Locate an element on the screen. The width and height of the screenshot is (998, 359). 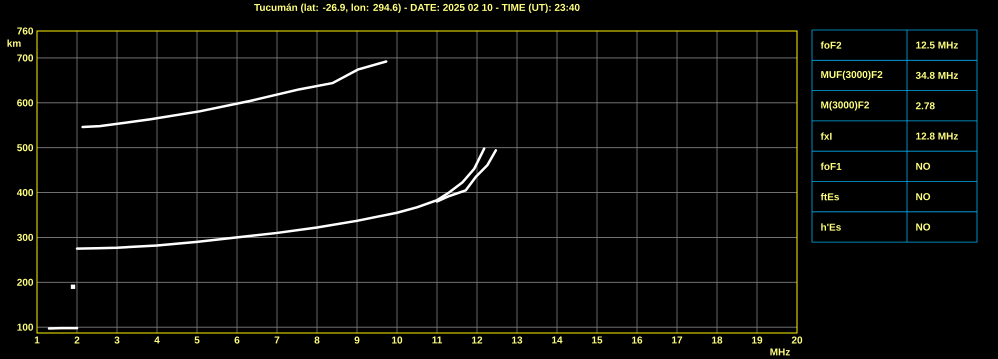
text: MUF(3000)F2 is located at coordinates (851, 75).